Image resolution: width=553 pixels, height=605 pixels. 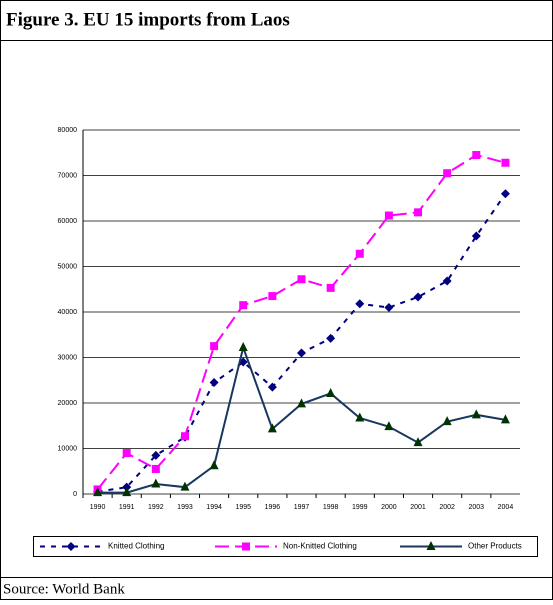 I want to click on x-tick-label: 2002, so click(x=447, y=507).